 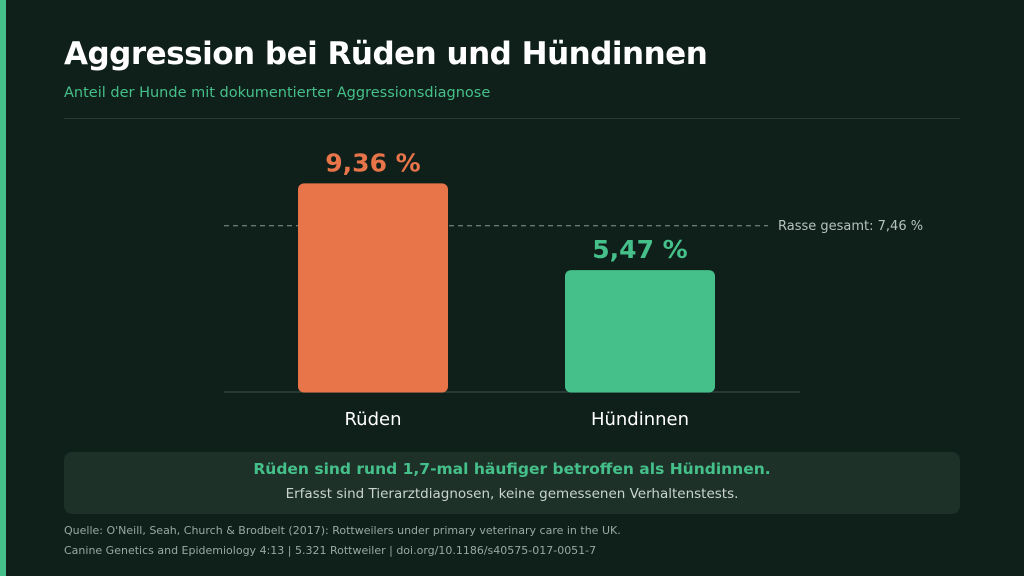 What do you see at coordinates (3, 288) in the screenshot?
I see `accent-bar` at bounding box center [3, 288].